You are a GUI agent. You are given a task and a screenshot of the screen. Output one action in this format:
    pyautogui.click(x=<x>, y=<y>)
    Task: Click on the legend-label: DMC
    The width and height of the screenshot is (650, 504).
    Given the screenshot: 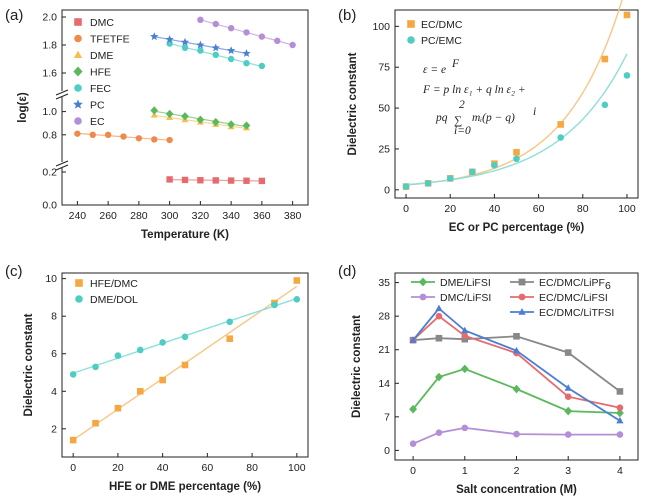 What is the action you would take?
    pyautogui.click(x=102, y=23)
    